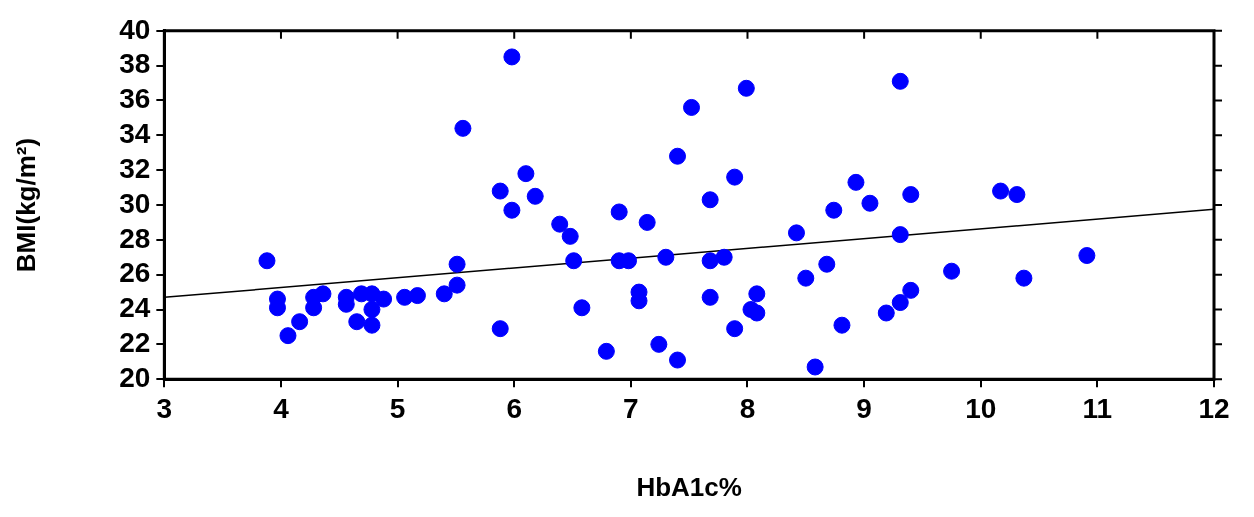 Image resolution: width=1254 pixels, height=517 pixels. Describe the element at coordinates (135, 203) in the screenshot. I see `y-tick-label: 30` at that location.